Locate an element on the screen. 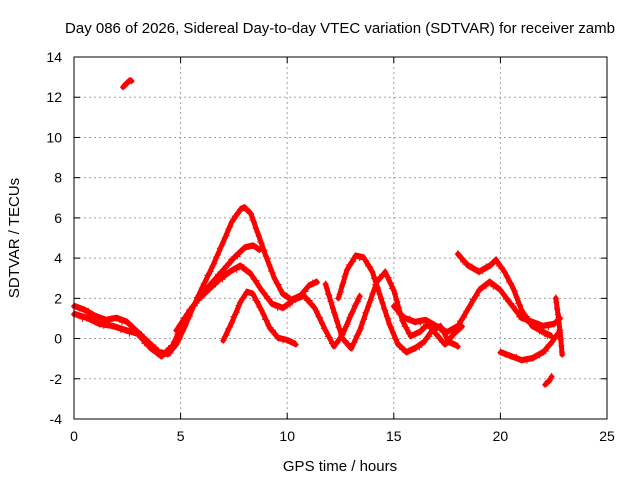 The width and height of the screenshot is (640, 480). y-axis-label: SDTVAR / TECUs is located at coordinates (14, 238).